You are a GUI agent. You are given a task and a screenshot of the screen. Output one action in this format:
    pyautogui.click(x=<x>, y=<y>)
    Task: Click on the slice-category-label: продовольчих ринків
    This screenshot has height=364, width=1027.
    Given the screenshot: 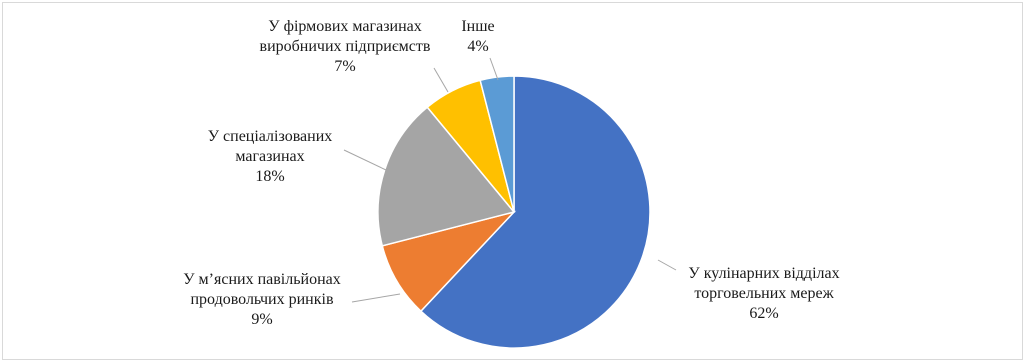 What is the action you would take?
    pyautogui.click(x=261, y=299)
    